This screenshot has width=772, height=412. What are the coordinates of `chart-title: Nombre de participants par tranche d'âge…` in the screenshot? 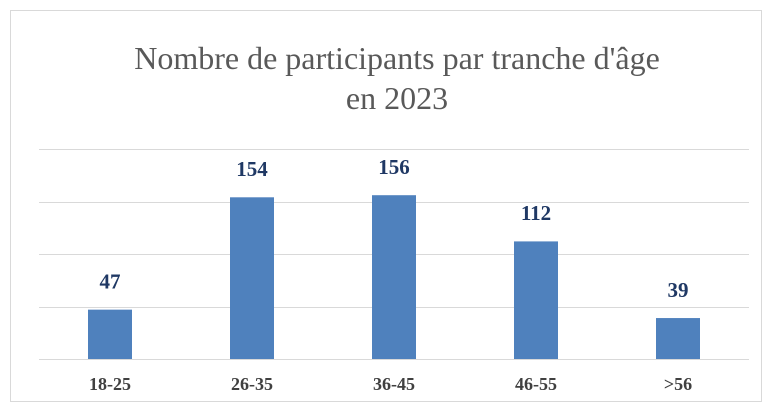 It's located at (397, 78).